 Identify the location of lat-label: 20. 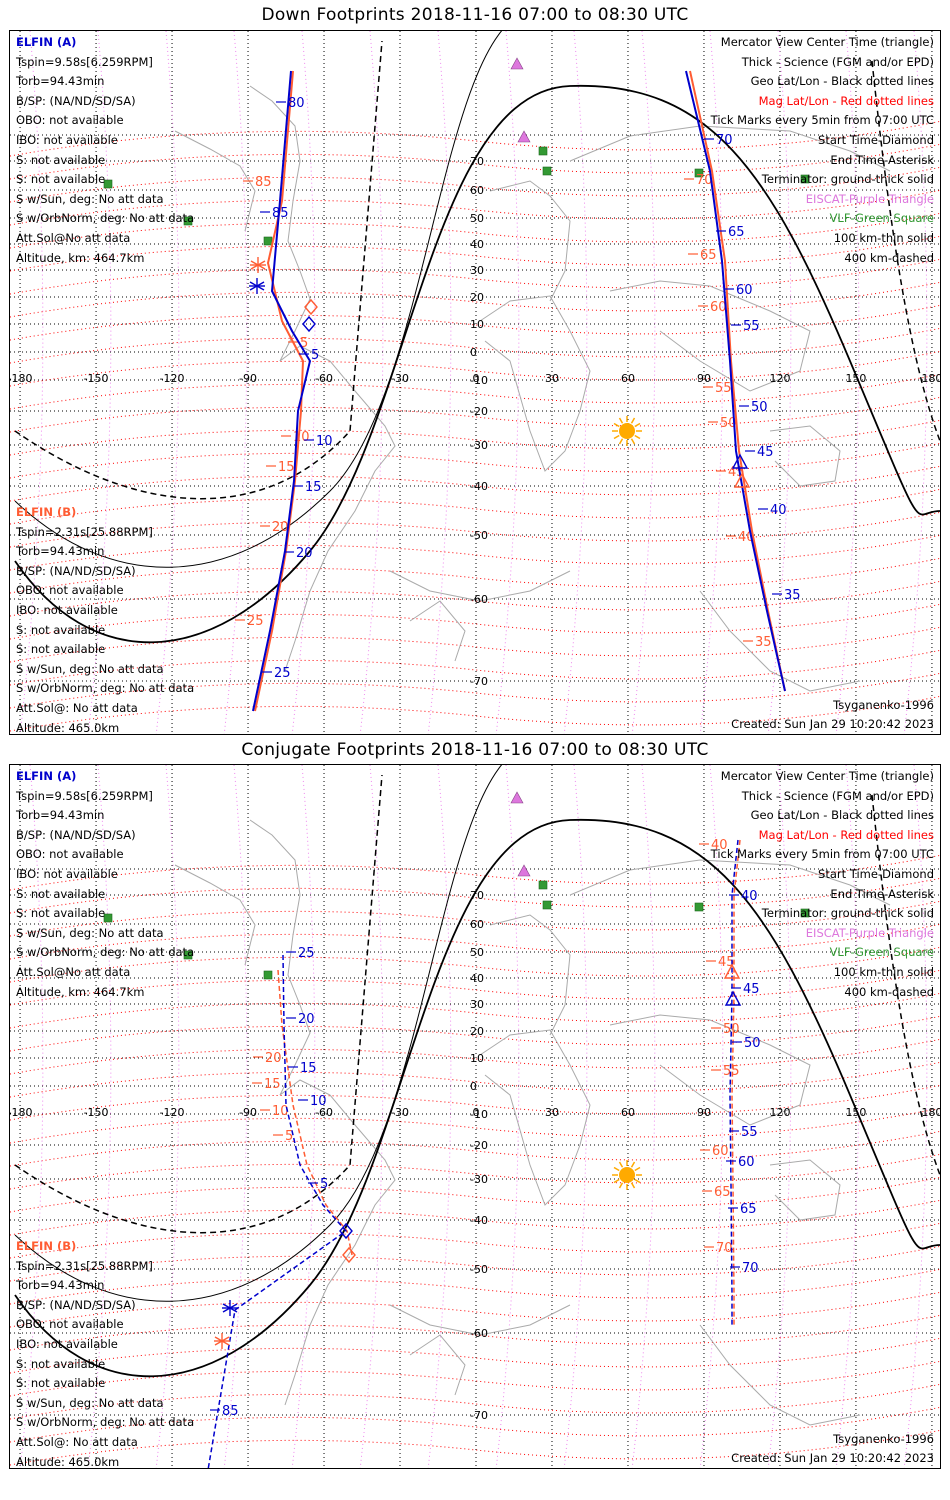
(477, 297).